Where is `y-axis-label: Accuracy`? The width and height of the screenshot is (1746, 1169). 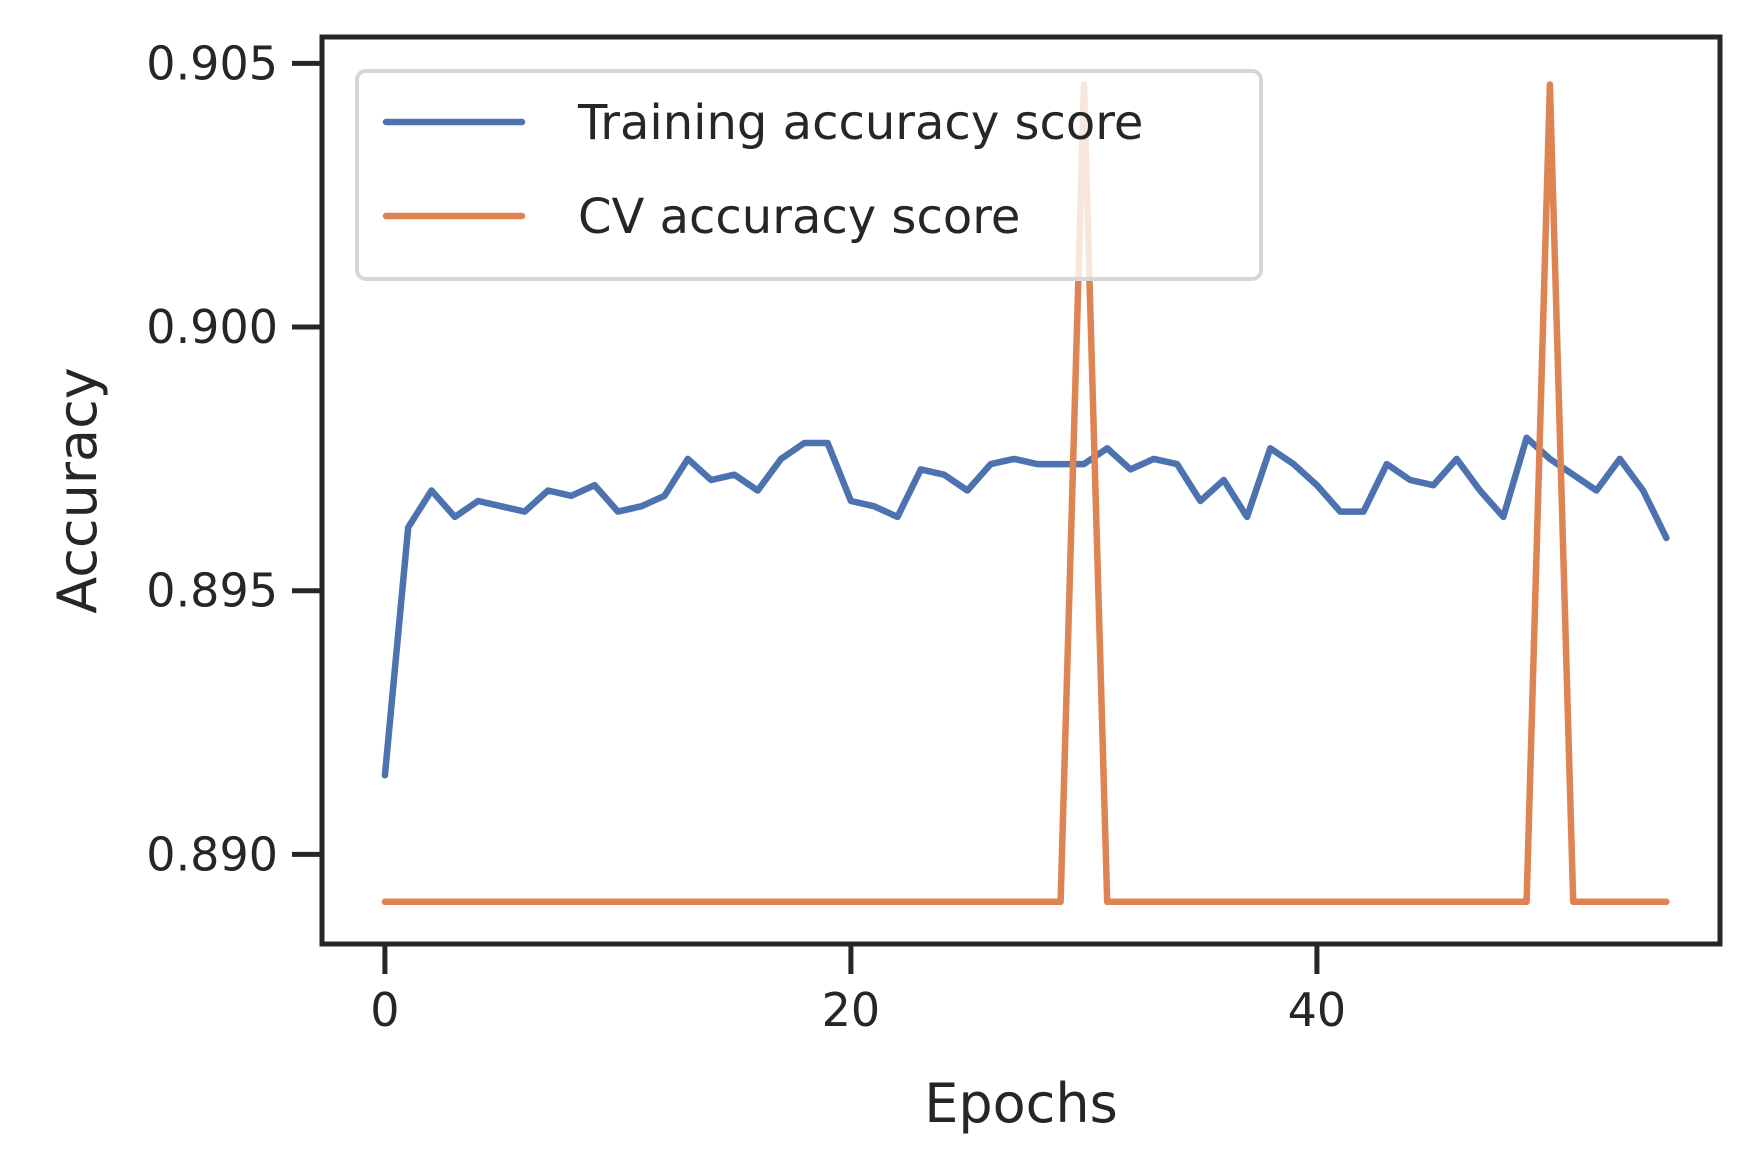 y-axis-label: Accuracy is located at coordinates (77, 490).